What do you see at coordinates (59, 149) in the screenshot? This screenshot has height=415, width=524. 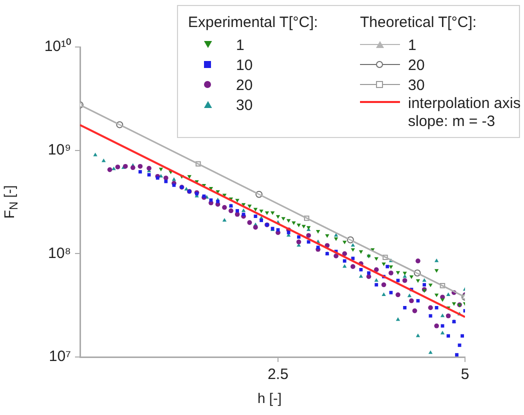 I see `y-tick-label: 10⁹` at bounding box center [59, 149].